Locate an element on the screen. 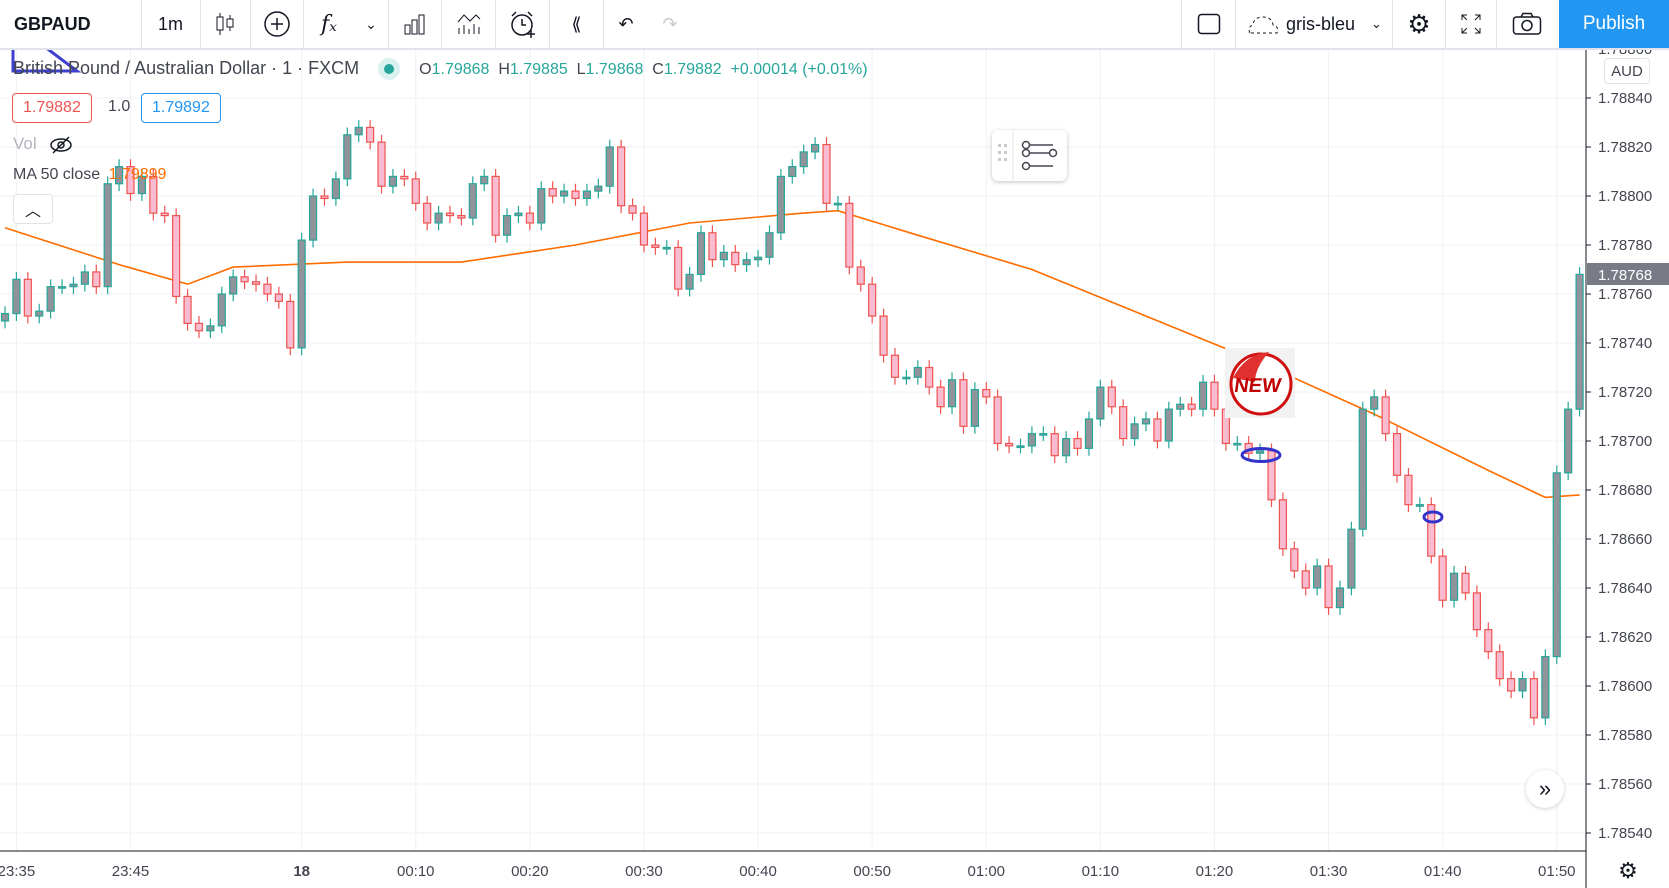 This screenshot has height=888, width=1669. hidden-eye-icon is located at coordinates (61, 145).